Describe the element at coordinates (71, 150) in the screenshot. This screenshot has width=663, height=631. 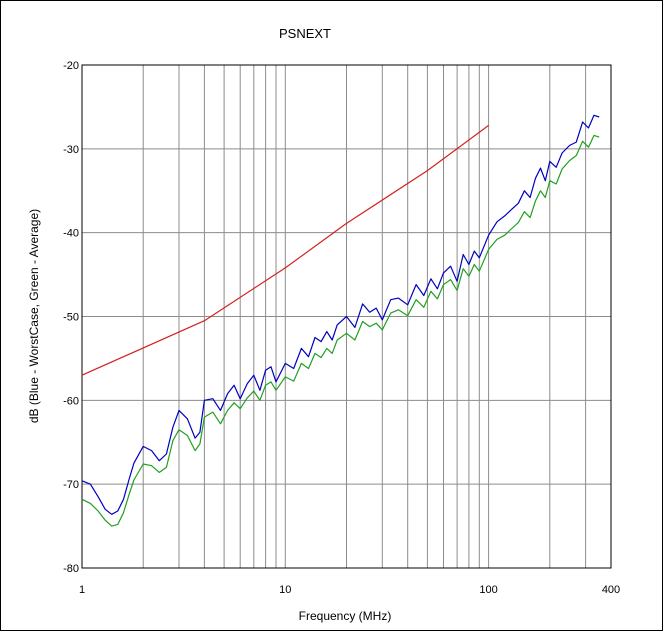
I see `y-tick-label: -30` at that location.